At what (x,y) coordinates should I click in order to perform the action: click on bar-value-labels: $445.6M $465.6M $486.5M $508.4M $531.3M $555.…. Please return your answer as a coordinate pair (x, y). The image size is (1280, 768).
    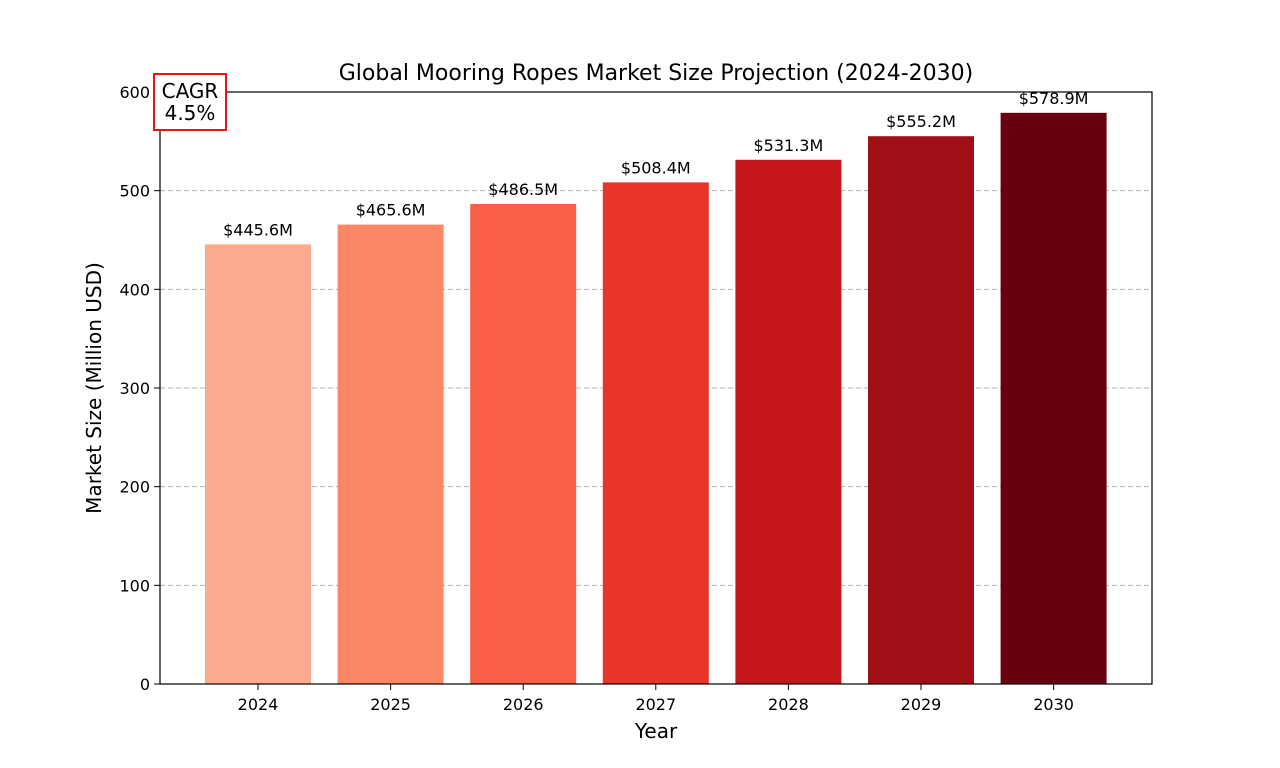
    Looking at the image, I should click on (655, 164).